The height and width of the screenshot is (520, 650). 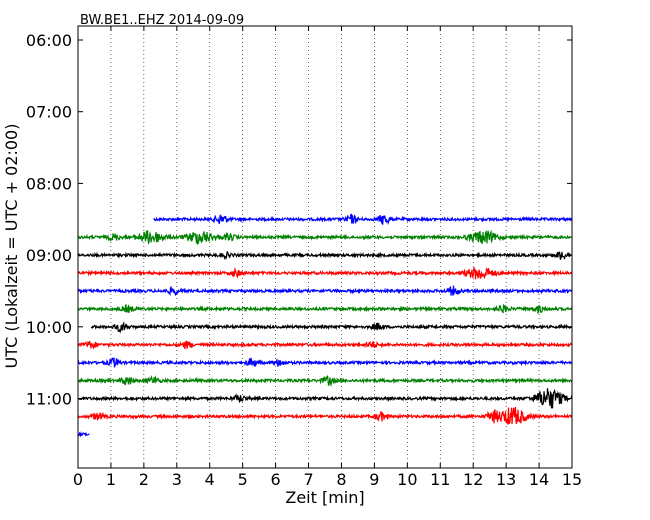 What do you see at coordinates (572, 479) in the screenshot?
I see `x-tick-label: 15` at bounding box center [572, 479].